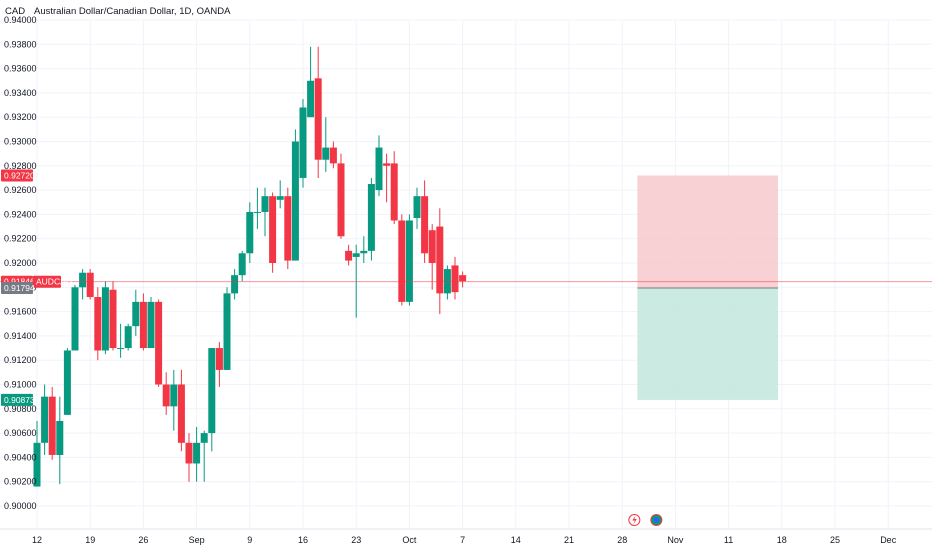  What do you see at coordinates (20, 214) in the screenshot?
I see `y-tick-label: 0.92400` at bounding box center [20, 214].